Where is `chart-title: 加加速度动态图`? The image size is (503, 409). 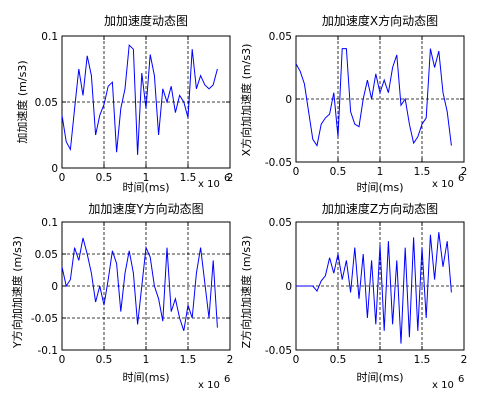 chart-title: 加加速度动态图 is located at coordinates (146, 20).